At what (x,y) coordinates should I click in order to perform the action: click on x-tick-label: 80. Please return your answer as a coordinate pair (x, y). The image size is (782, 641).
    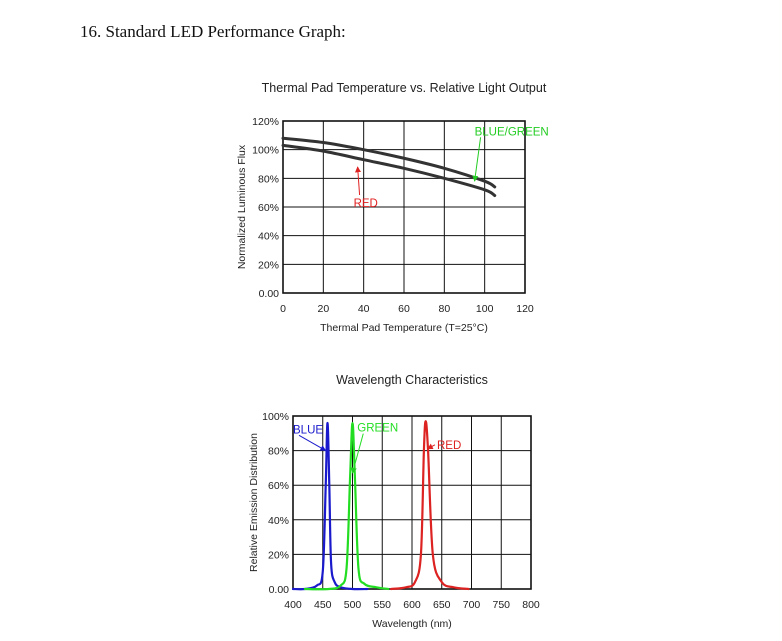
    Looking at the image, I should click on (444, 309).